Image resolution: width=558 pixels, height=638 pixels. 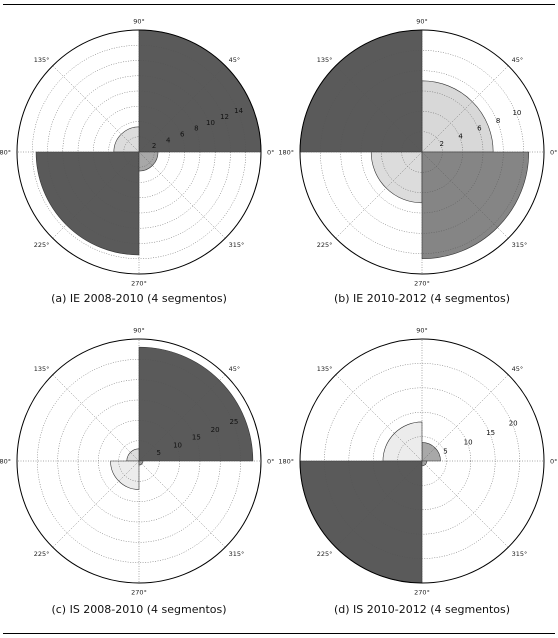 What do you see at coordinates (279, 633) in the screenshot?
I see `bottom-rule` at bounding box center [279, 633].